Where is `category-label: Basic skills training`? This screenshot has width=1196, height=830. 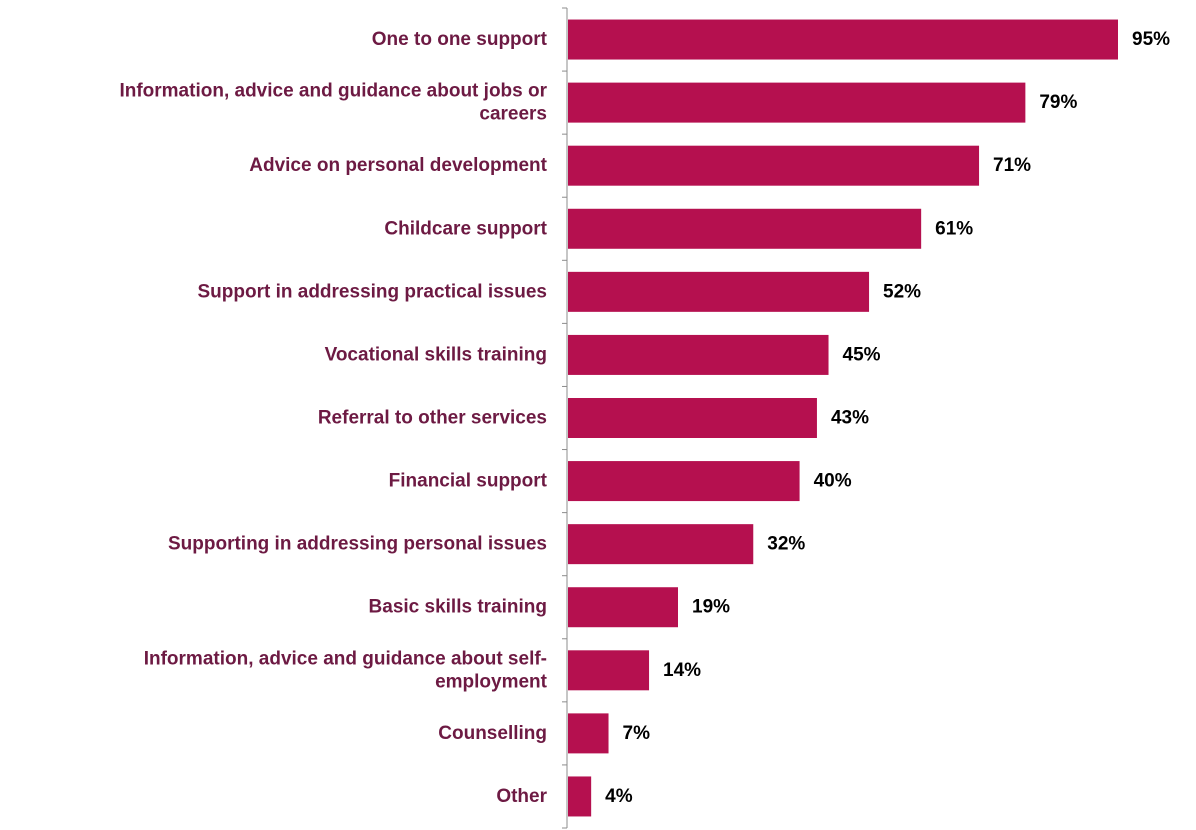 category-label: Basic skills training is located at coordinates (458, 607).